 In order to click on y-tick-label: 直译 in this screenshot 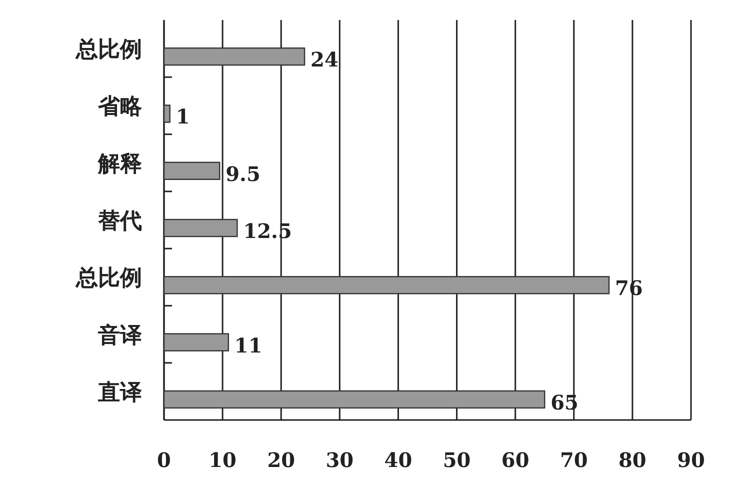, I will do `click(119, 392)`.